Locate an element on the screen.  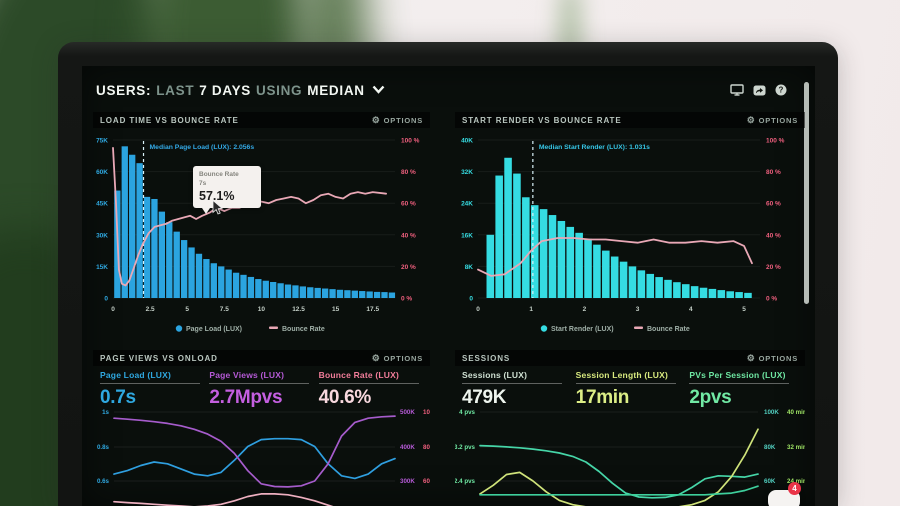
median-marker: Median Page Load (LUX): 2.056s is located at coordinates (198, 219).